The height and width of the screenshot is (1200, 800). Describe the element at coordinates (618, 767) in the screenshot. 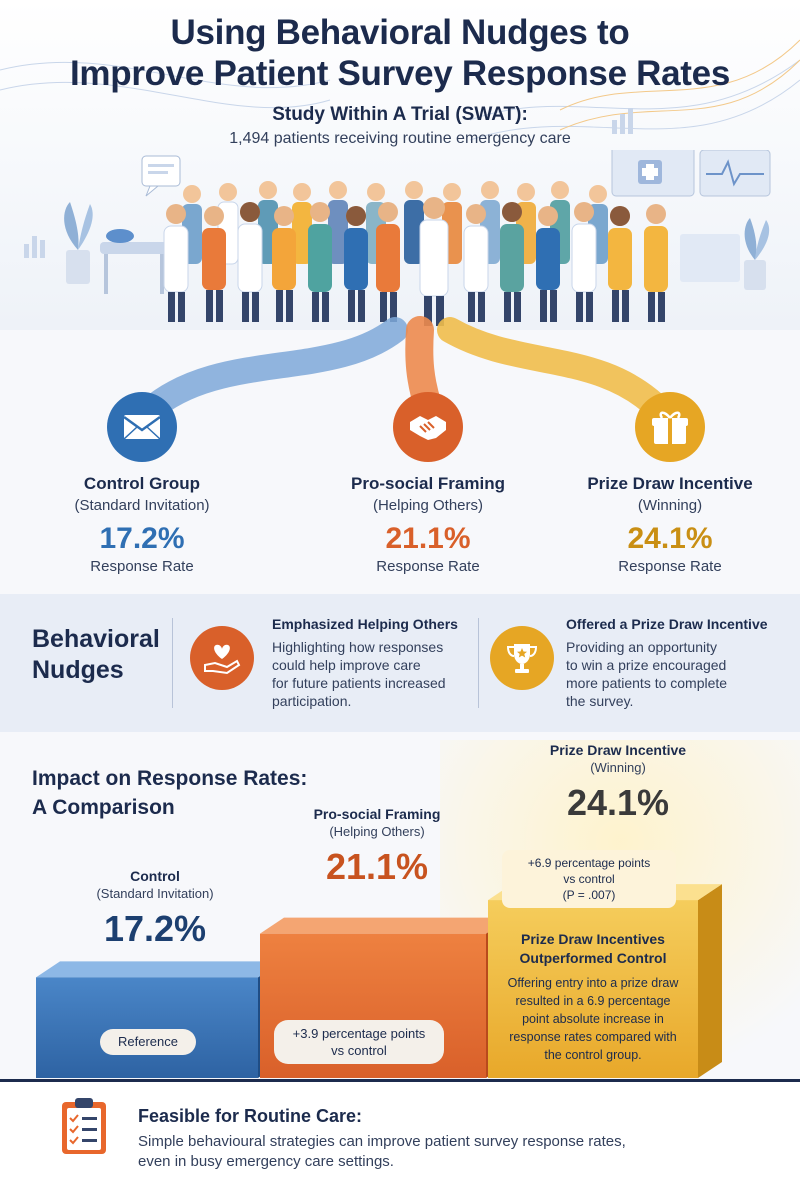

I see `bar-subtitle: (Winning)` at that location.